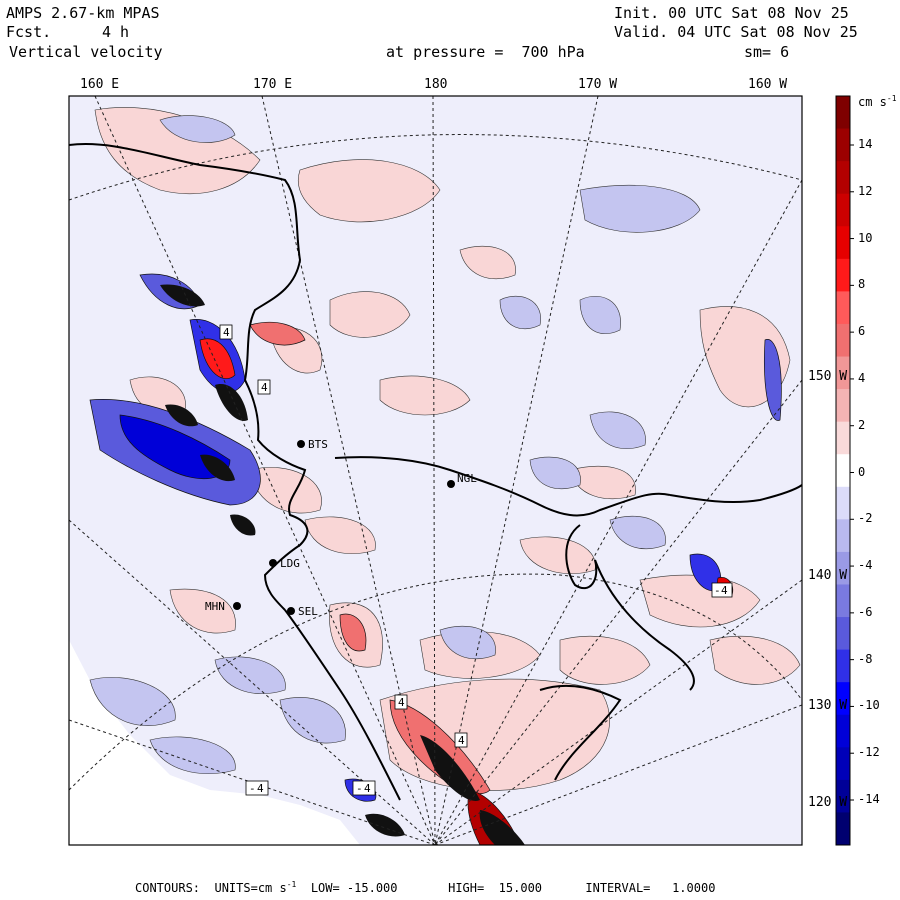 The image size is (900, 900). What do you see at coordinates (865, 611) in the screenshot?
I see `colorbar-tick-label: -6` at bounding box center [865, 611].